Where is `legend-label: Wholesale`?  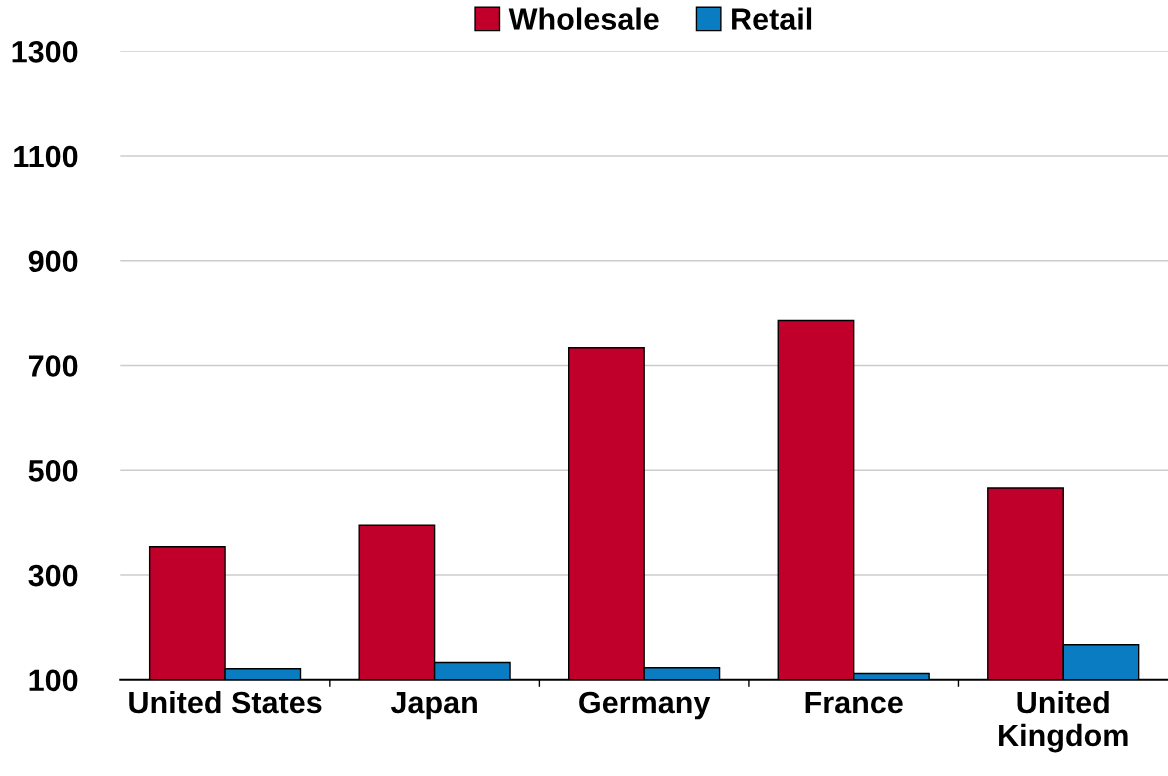
legend-label: Wholesale is located at coordinates (583, 18).